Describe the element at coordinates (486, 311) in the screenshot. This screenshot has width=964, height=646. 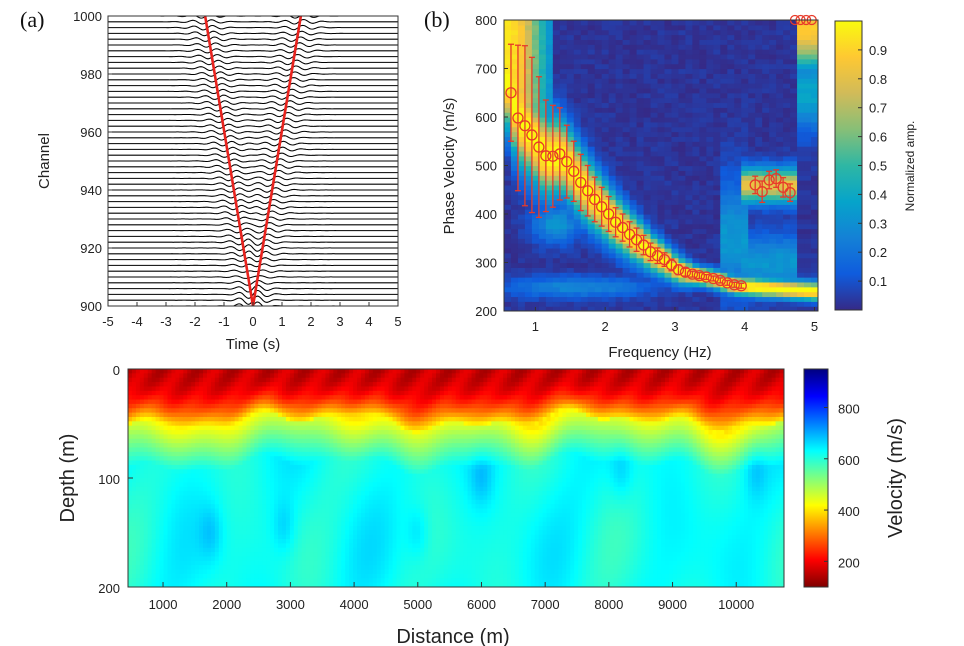
I see `panel-b-ytick-label: 200` at that location.